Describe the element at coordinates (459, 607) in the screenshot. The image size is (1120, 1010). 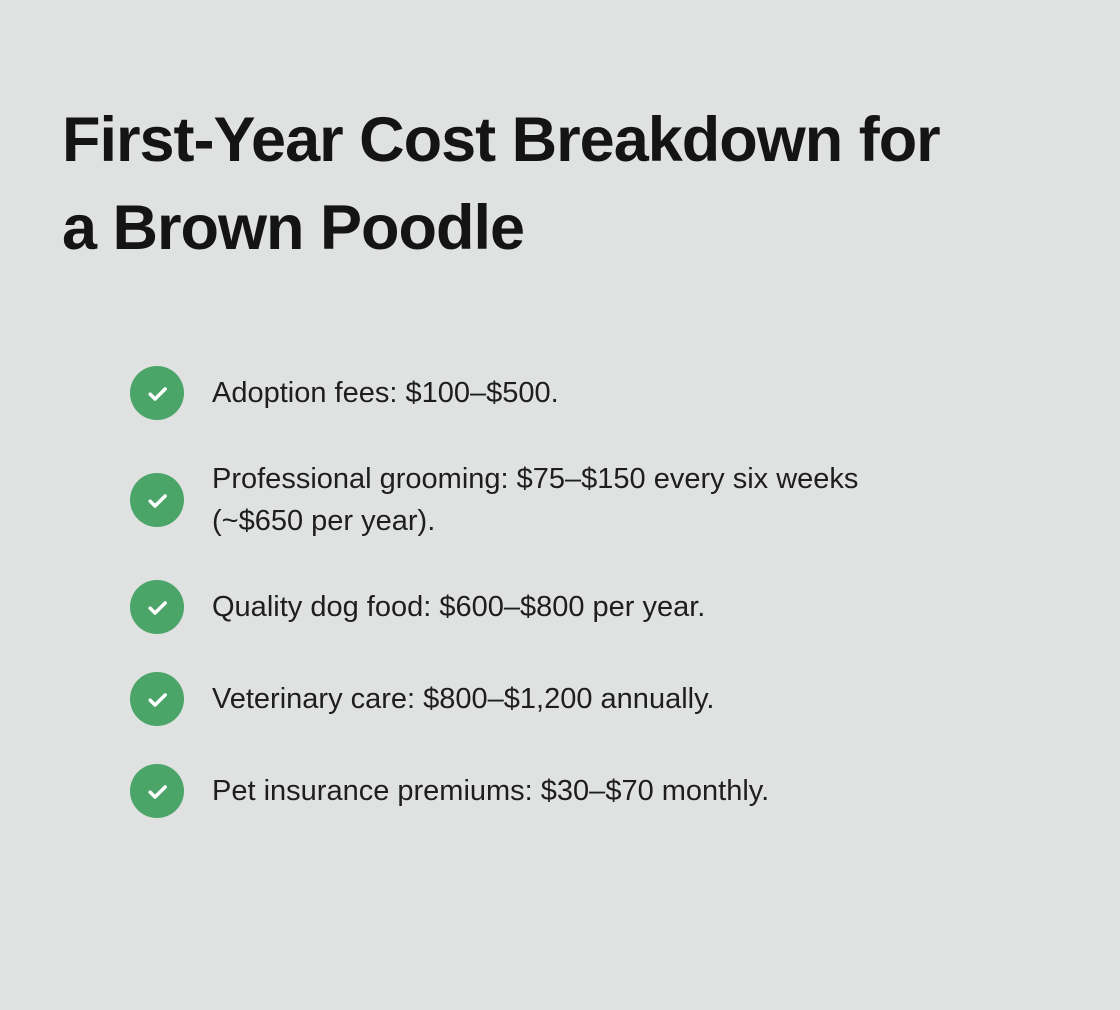
I see `list-item-text: Quality dog food: $600–$800 per year.` at that location.